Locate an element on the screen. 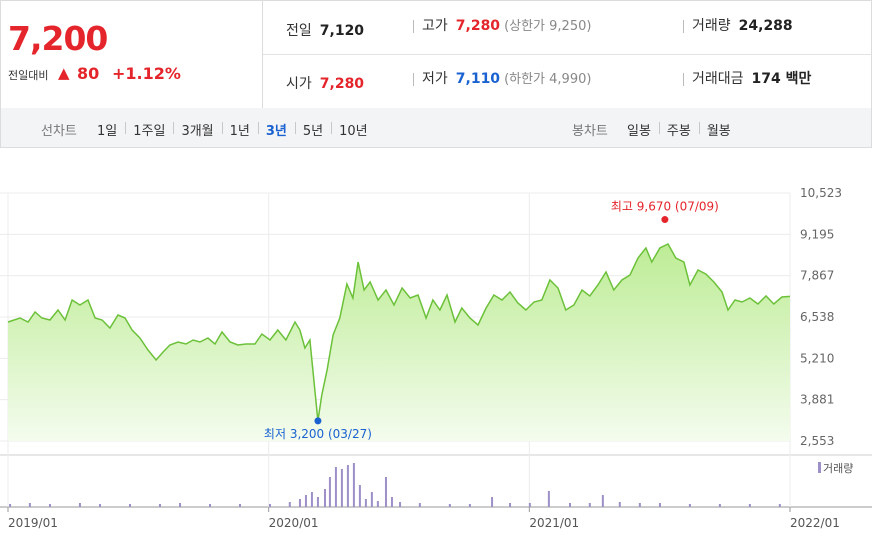 Image resolution: width=872 pixels, height=537 pixels. change-arrow: ▲ is located at coordinates (64, 73).